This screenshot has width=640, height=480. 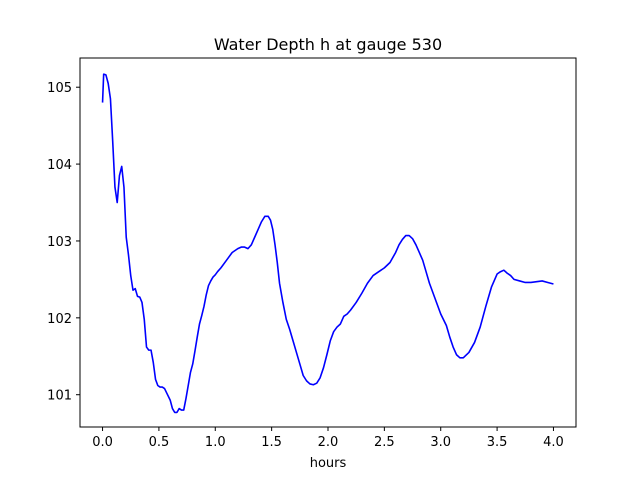 What do you see at coordinates (59, 165) in the screenshot?
I see `y-tick-label: 104` at bounding box center [59, 165].